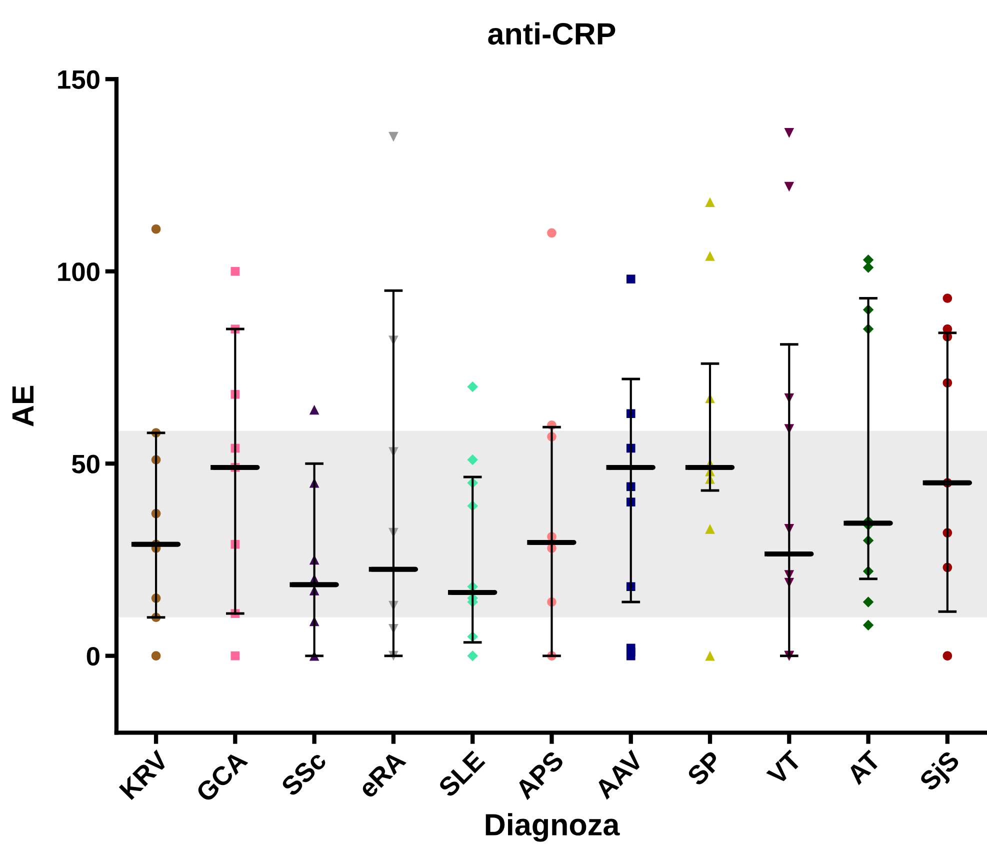 The height and width of the screenshot is (860, 987). What do you see at coordinates (941, 772) in the screenshot?
I see `x-tick-label: SjS` at bounding box center [941, 772].